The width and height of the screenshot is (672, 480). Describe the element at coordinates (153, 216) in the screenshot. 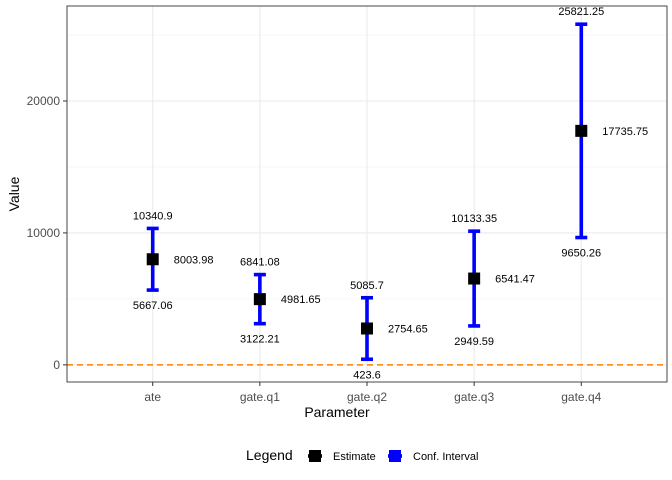

I see `upper-bound-label: 10340.9` at that location.